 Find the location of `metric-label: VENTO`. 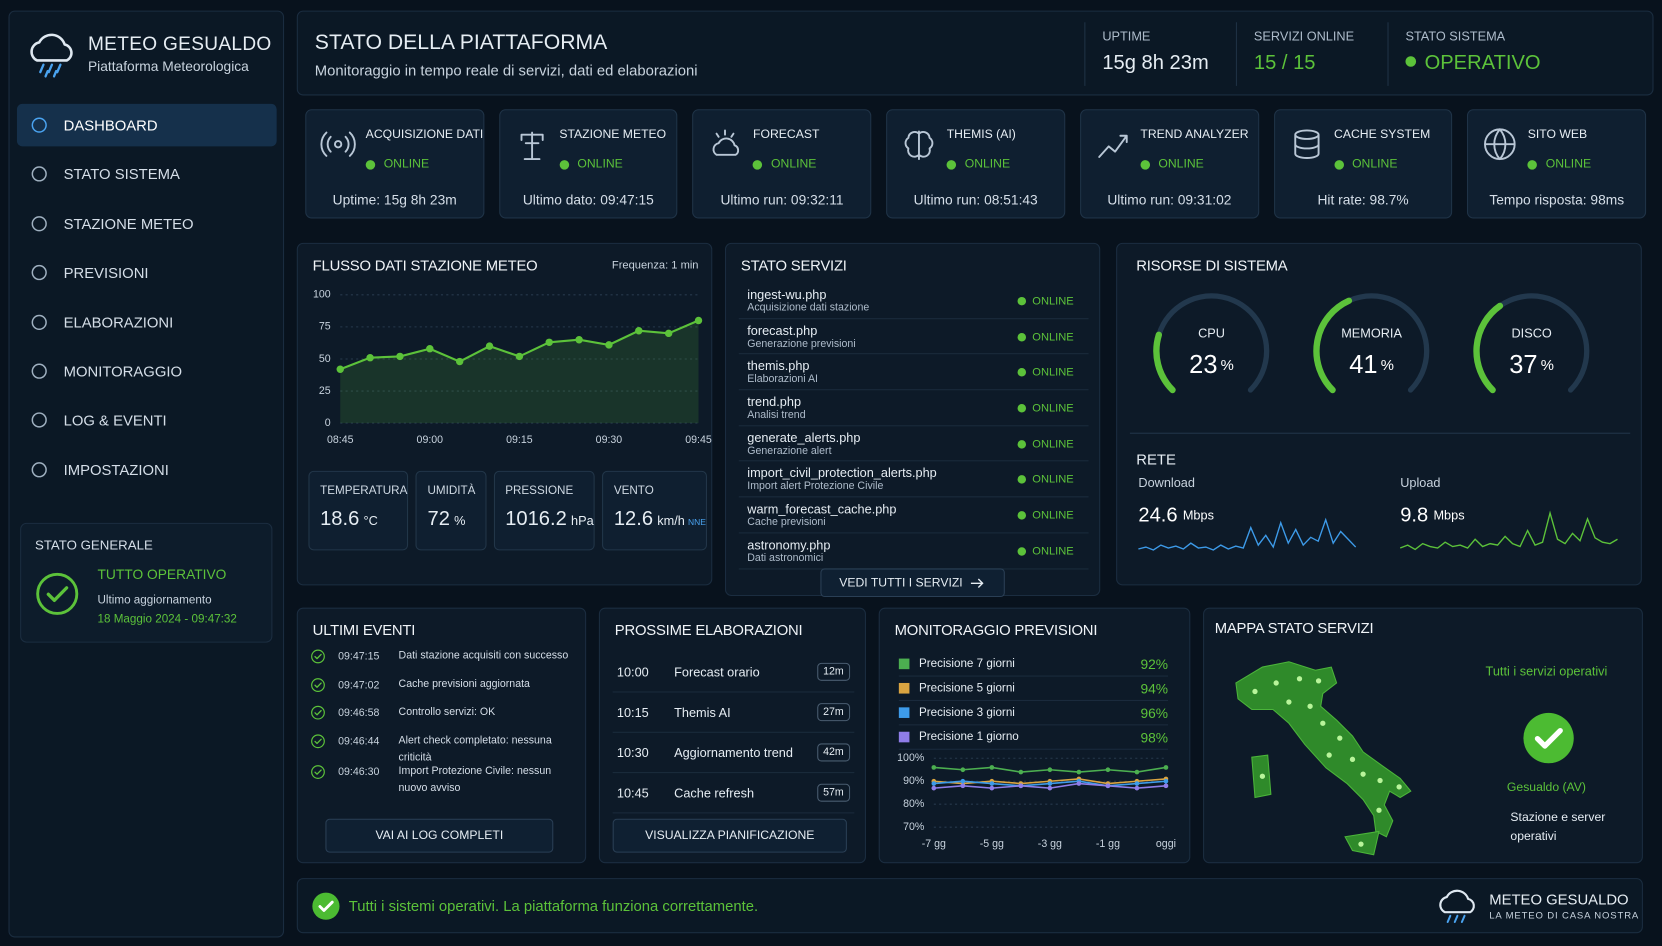

metric-label: VENTO is located at coordinates (633, 491).